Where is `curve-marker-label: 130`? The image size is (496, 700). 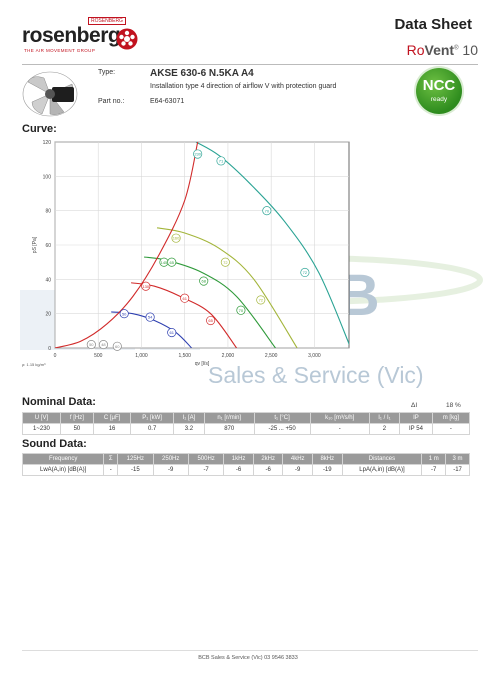 curve-marker-label: 130 is located at coordinates (145, 286).